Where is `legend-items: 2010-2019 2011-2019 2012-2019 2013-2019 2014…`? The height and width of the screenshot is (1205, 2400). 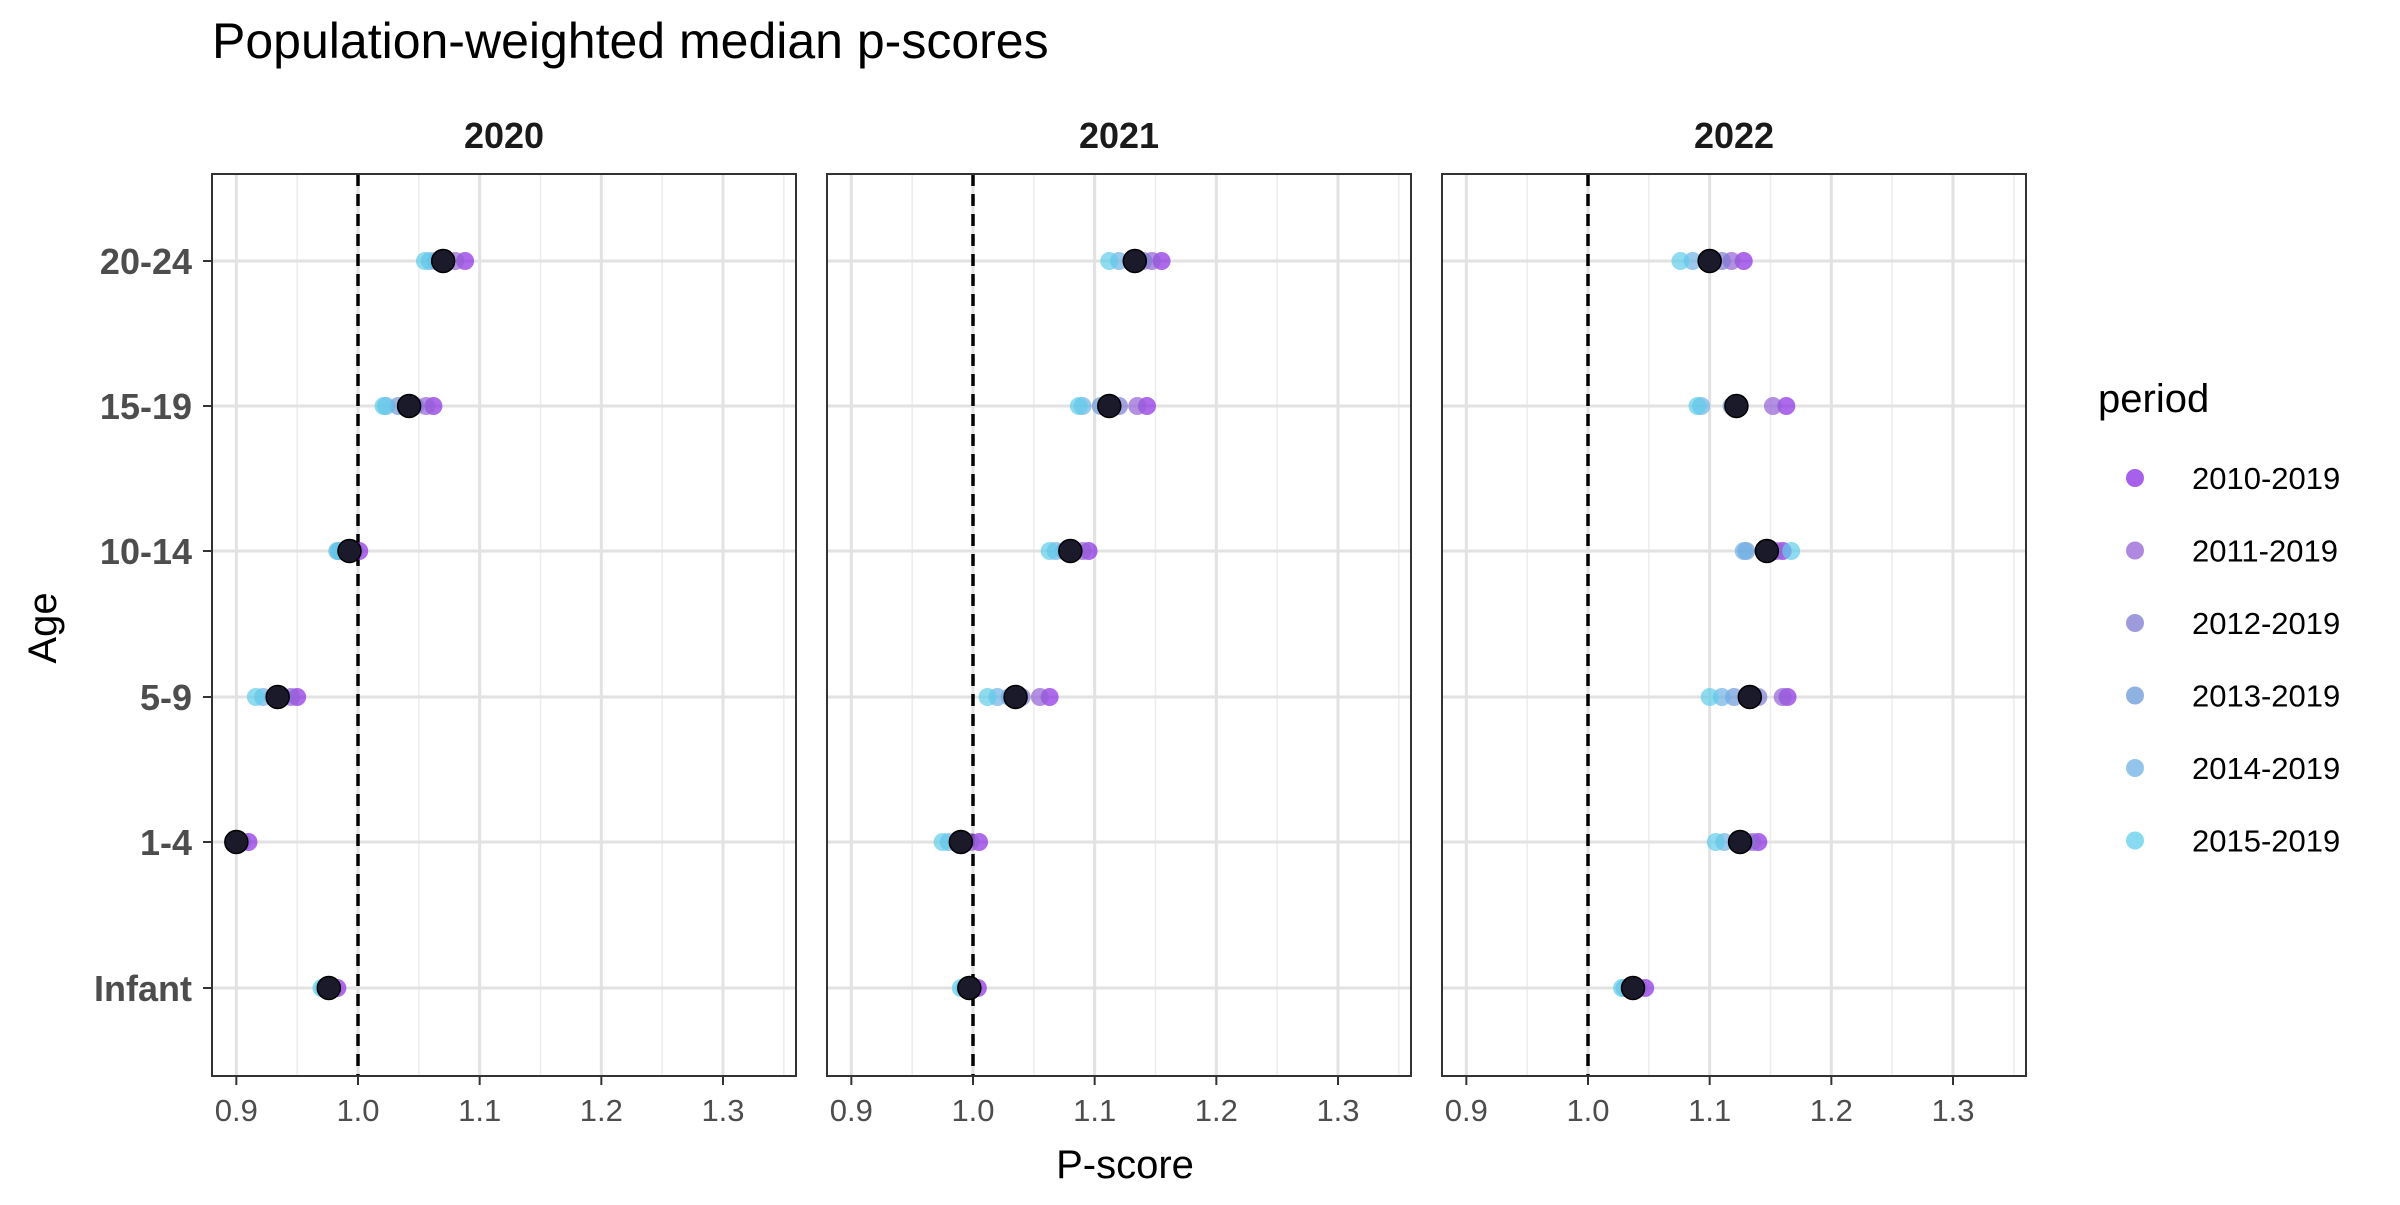 legend-items: 2010-2019 2011-2019 2012-2019 2013-2019 2014… is located at coordinates (2233, 660).